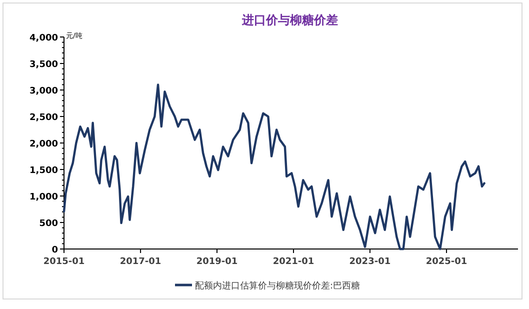  Describe the element at coordinates (44, 118) in the screenshot. I see `y-tick-label: 2,500` at that location.